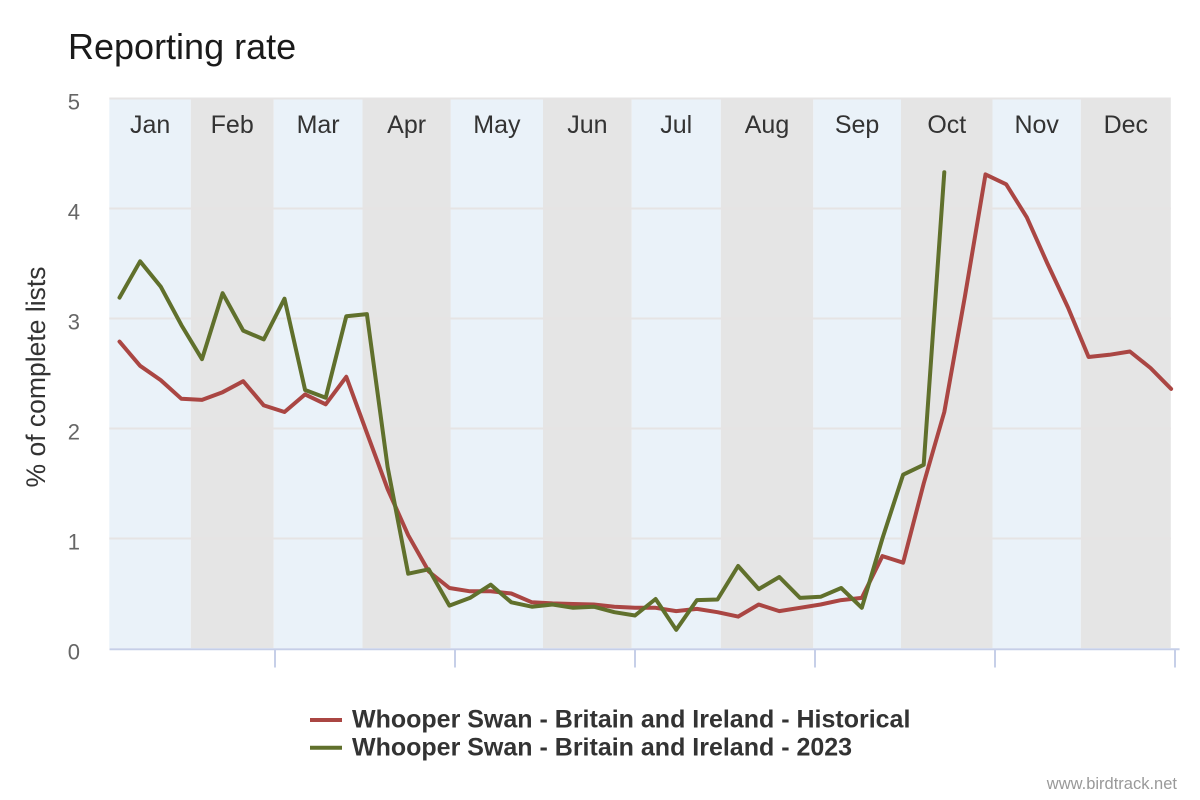 Image resolution: width=1200 pixels, height=800 pixels. Describe the element at coordinates (74, 212) in the screenshot. I see `svg-text: 4` at that location.